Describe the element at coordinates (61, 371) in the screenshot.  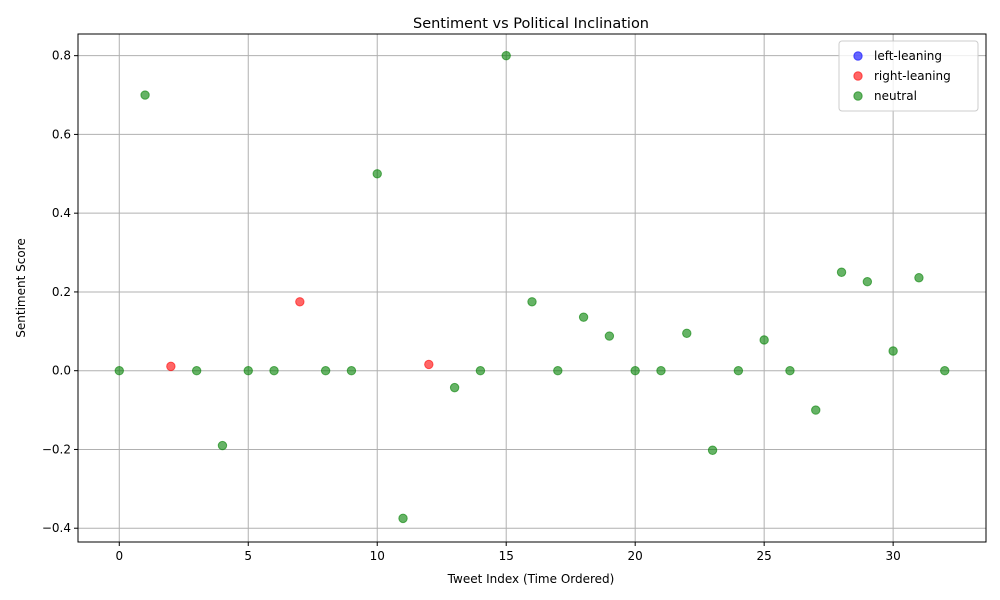
I see `y-tick-label: 0.0` at that location.